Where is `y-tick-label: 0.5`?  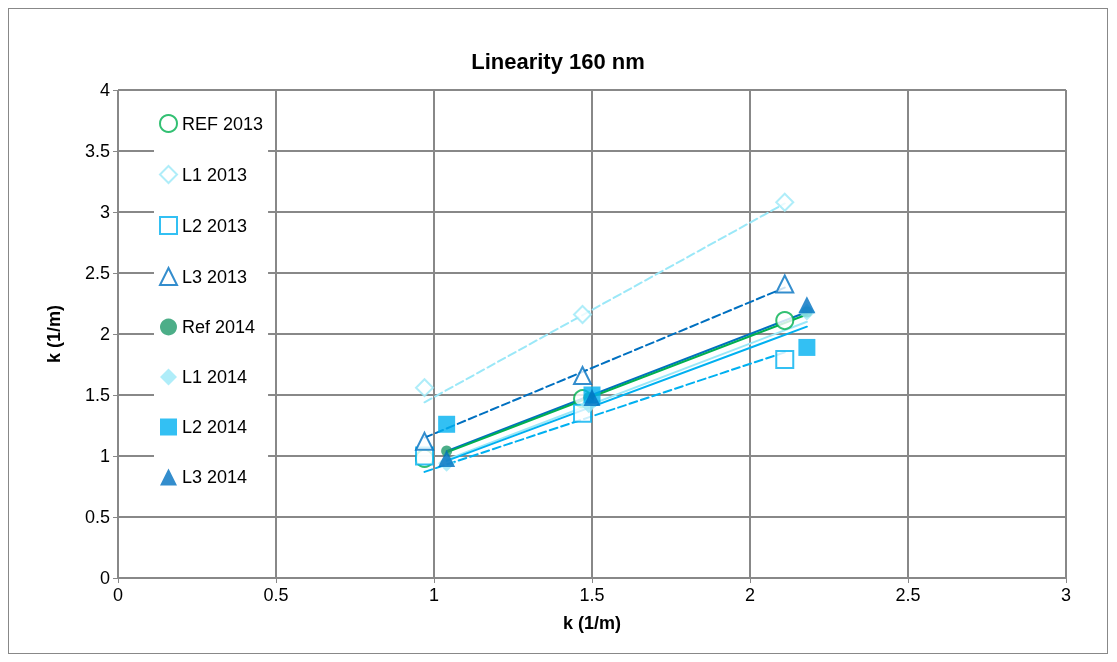
y-tick-label: 0.5 is located at coordinates (97, 517).